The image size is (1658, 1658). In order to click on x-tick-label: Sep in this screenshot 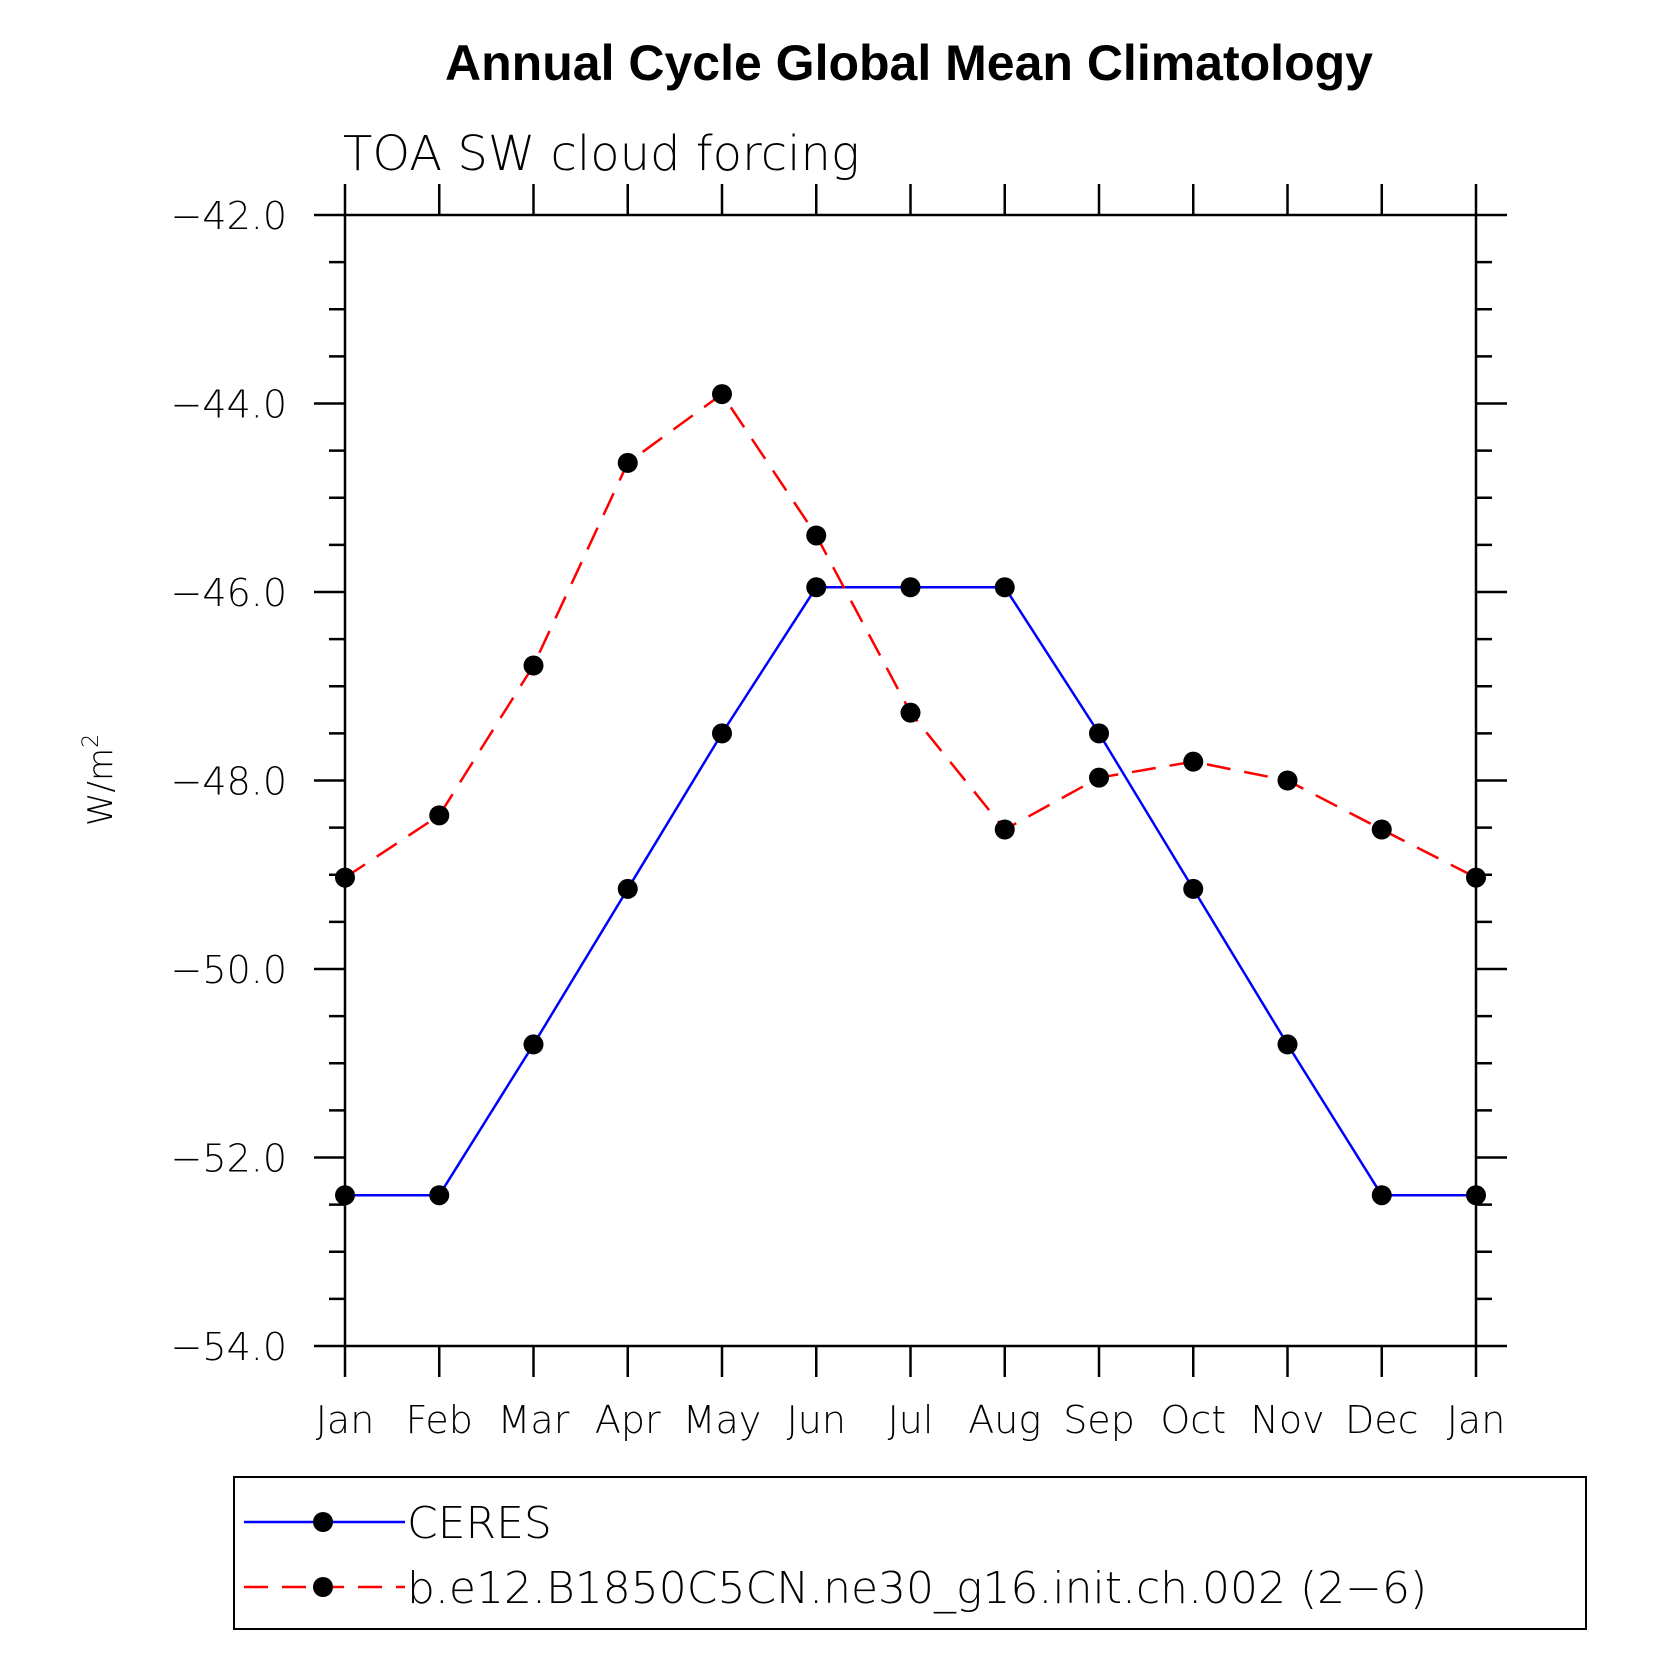, I will do `click(1099, 1420)`.